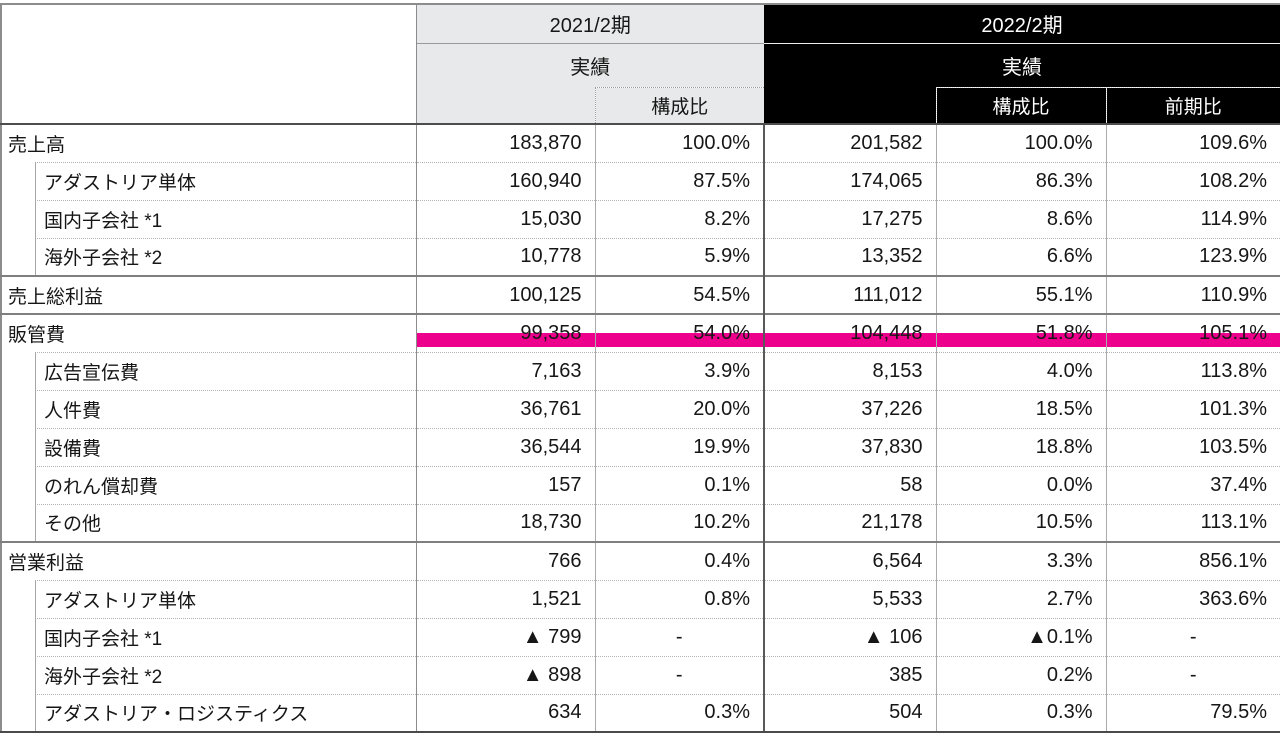  I want to click on row-label-cell: のれん償却費, so click(209, 485).